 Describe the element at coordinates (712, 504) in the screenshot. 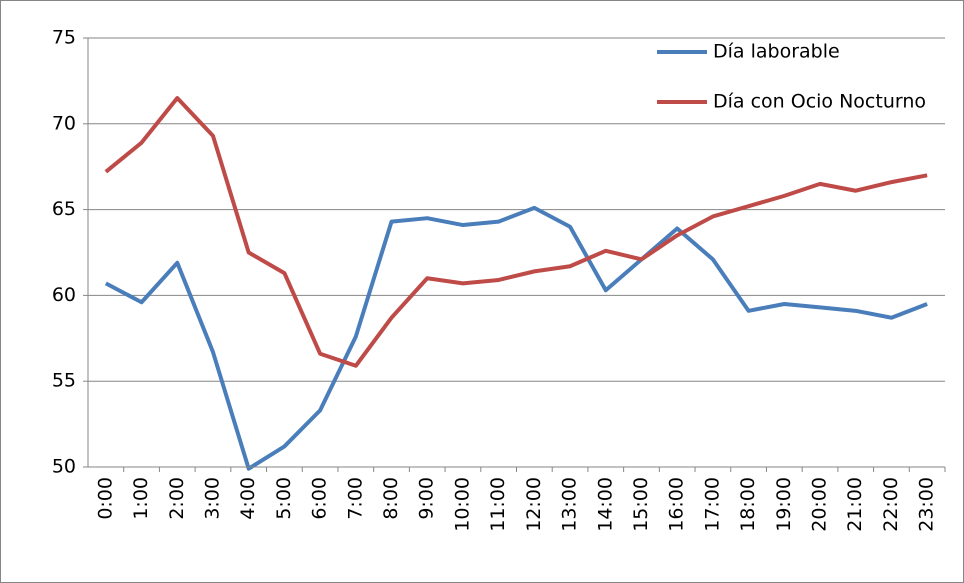

I see `x-tick-label: 17:00` at that location.